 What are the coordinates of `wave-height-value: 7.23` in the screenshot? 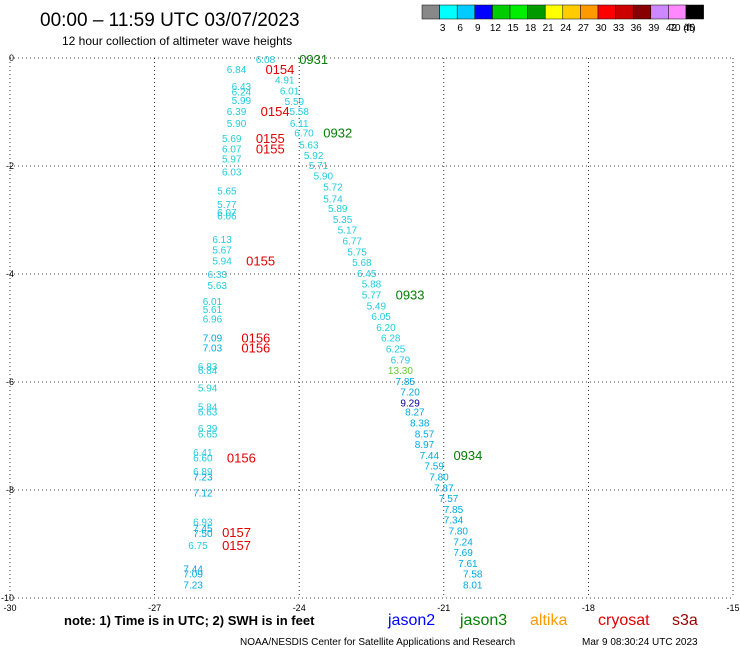 It's located at (203, 478).